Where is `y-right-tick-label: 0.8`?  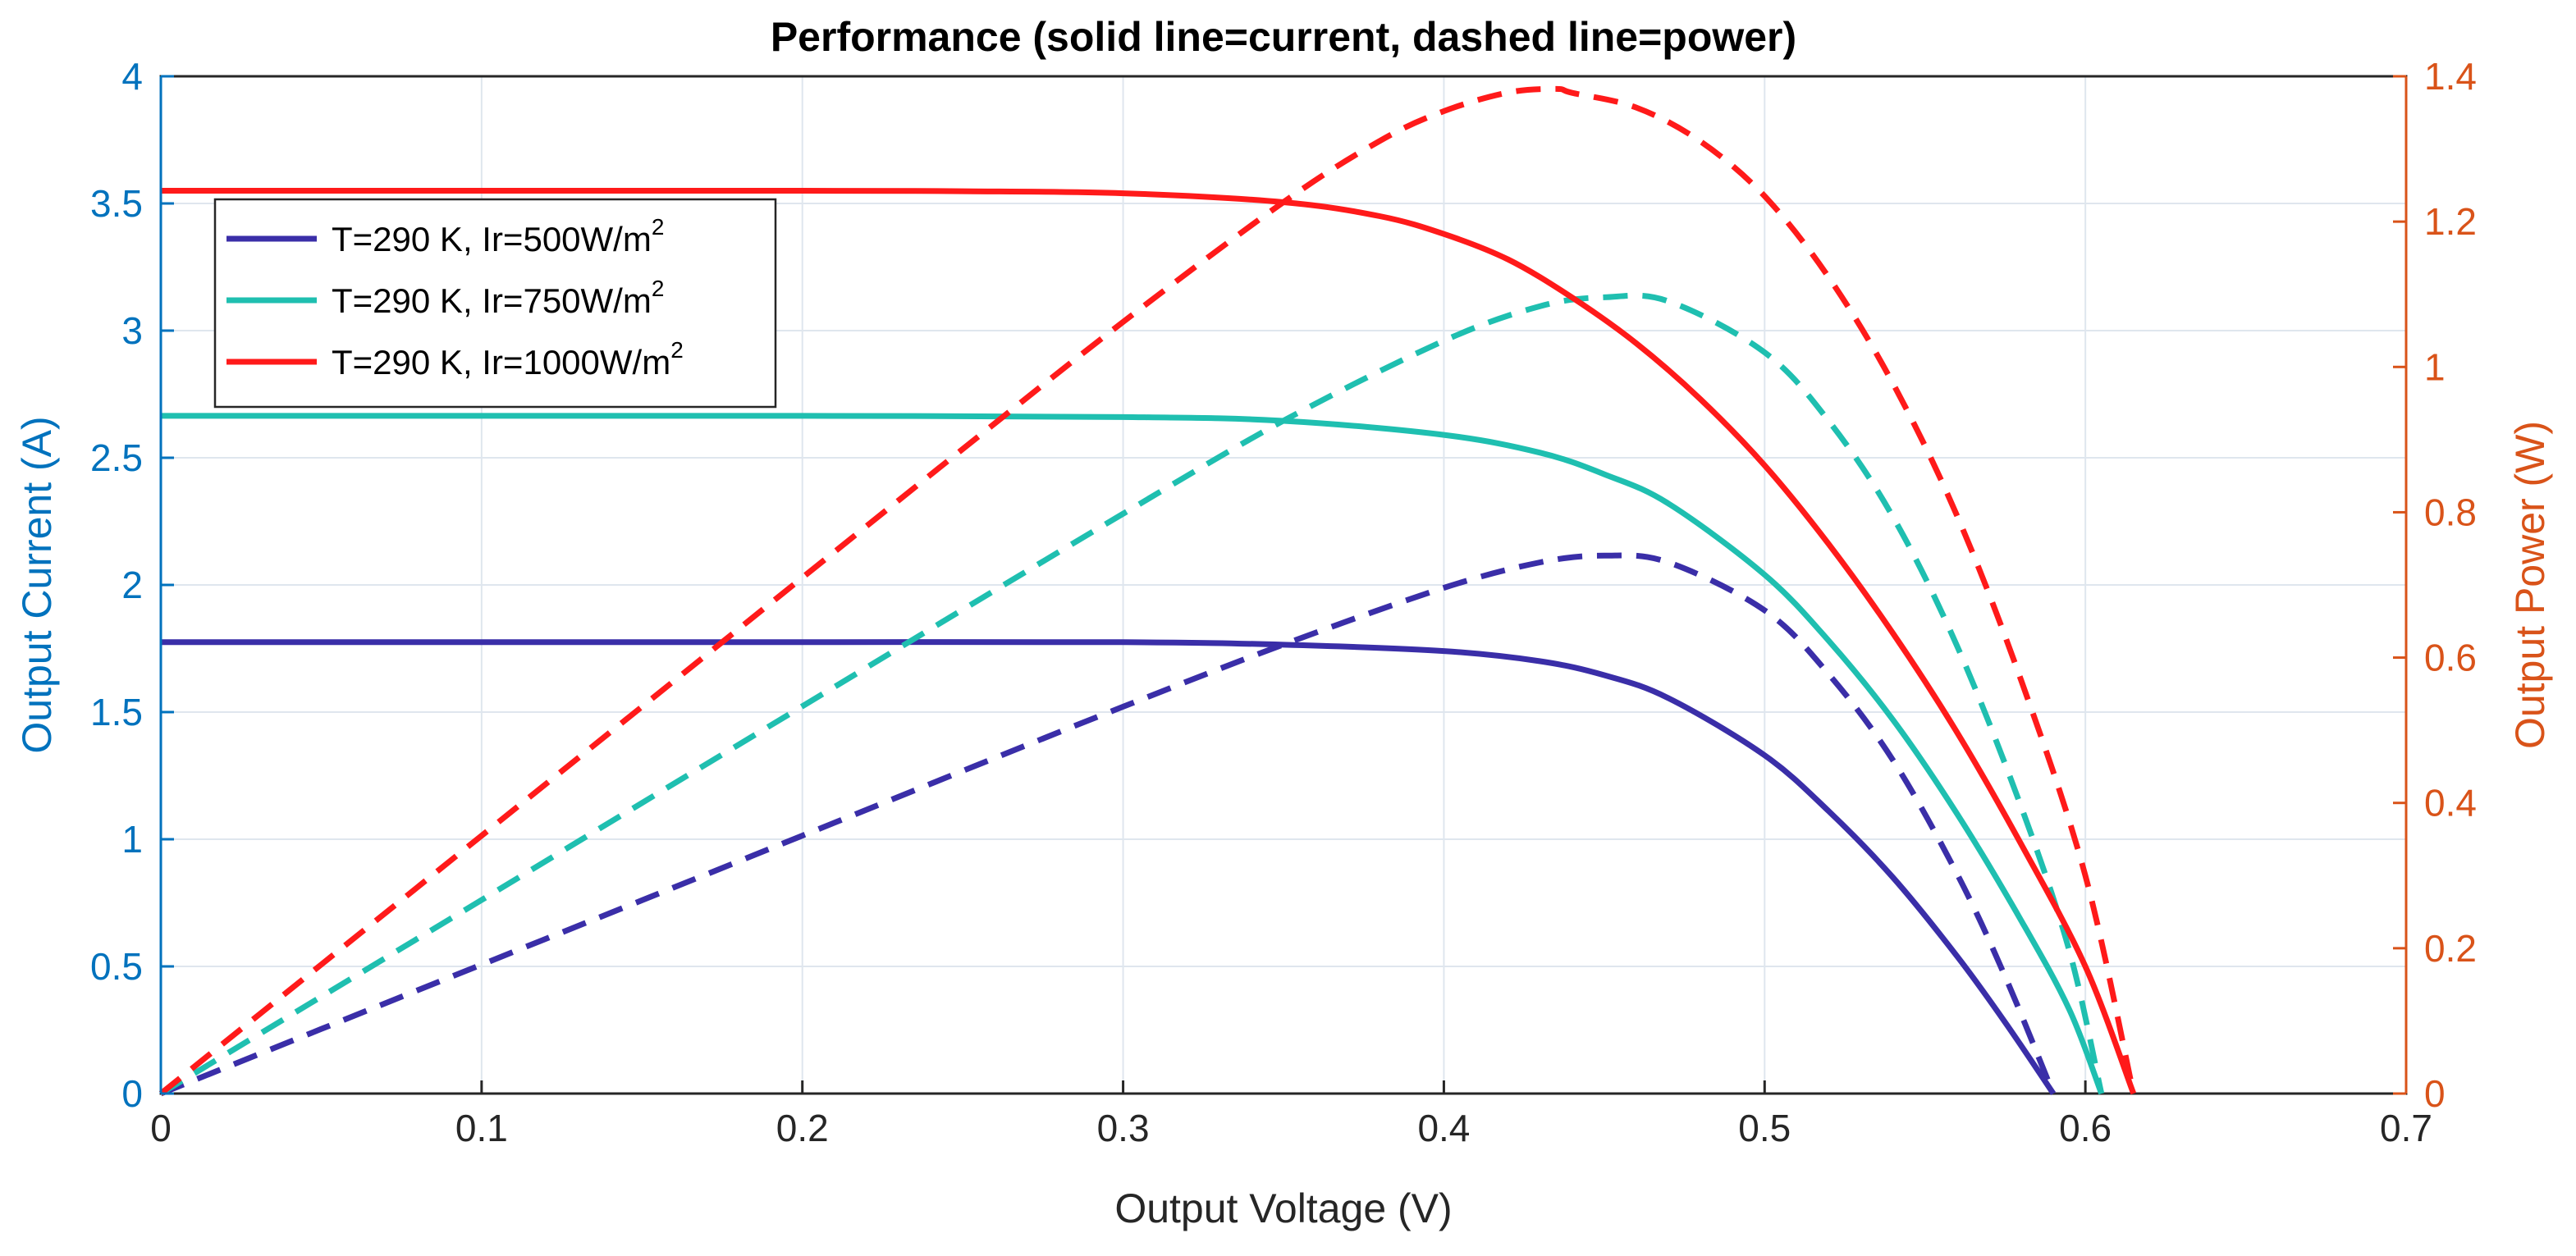
y-right-tick-label: 0.8 is located at coordinates (2450, 512).